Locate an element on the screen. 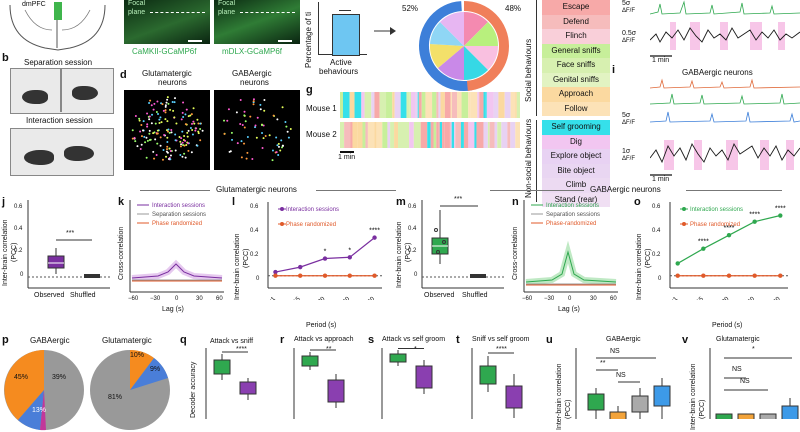 The height and width of the screenshot is (432, 800). mouse1-label: Mouse 1 is located at coordinates (321, 108).